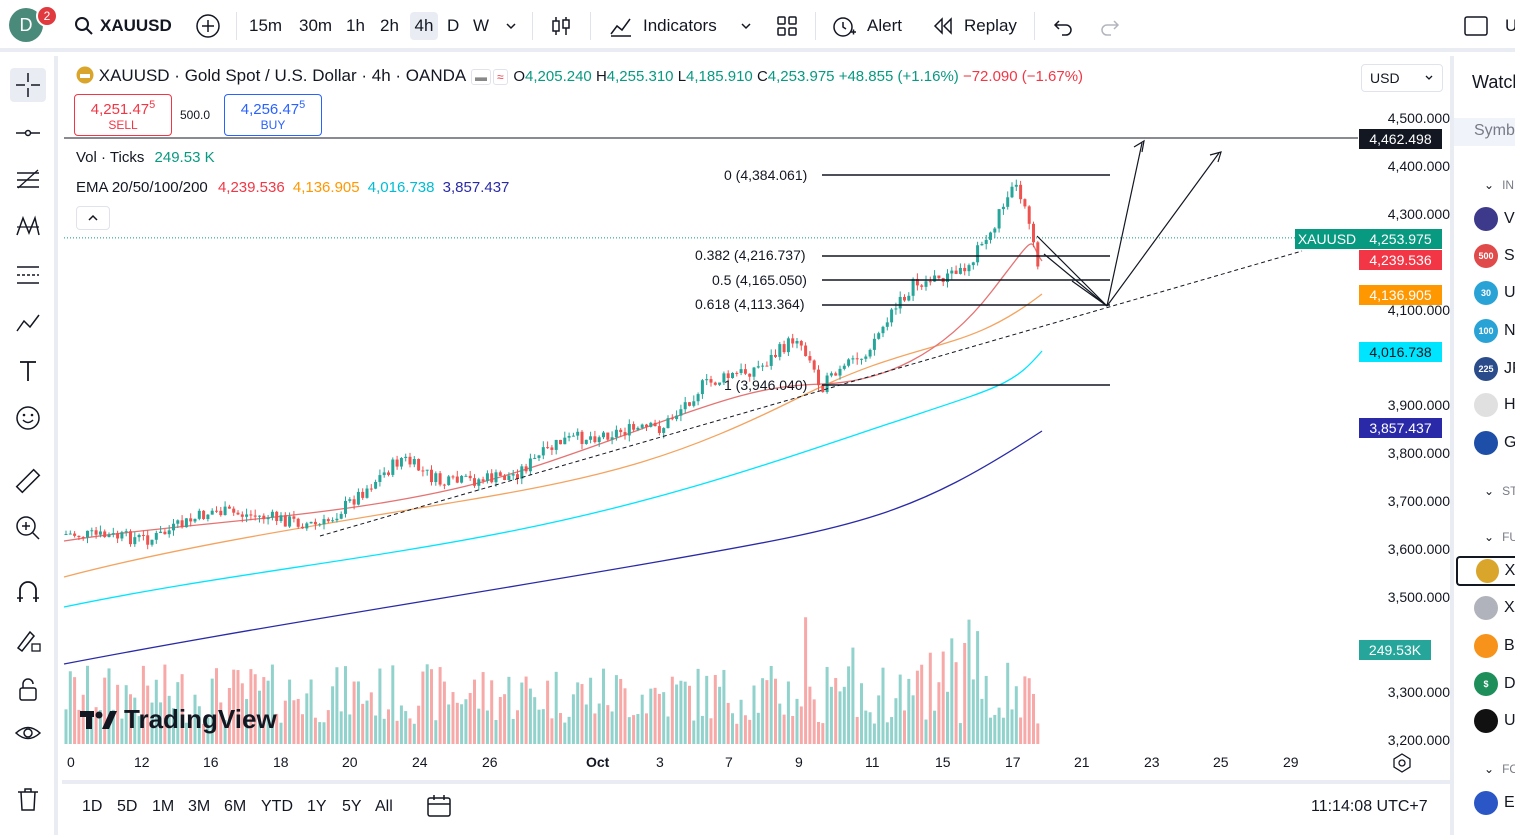 Image resolution: width=1515 pixels, height=835 pixels. I want to click on symbol-column-header: Symbo, so click(1494, 130).